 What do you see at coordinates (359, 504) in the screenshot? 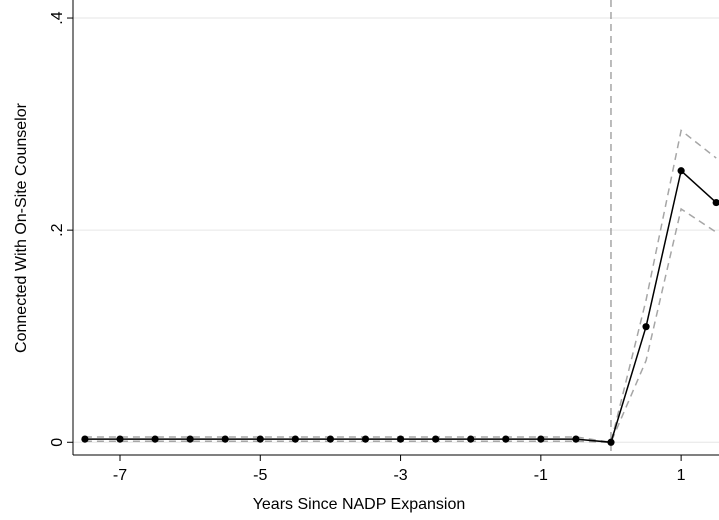
I see `x-axis-title: Years Since NADP Expansion` at bounding box center [359, 504].